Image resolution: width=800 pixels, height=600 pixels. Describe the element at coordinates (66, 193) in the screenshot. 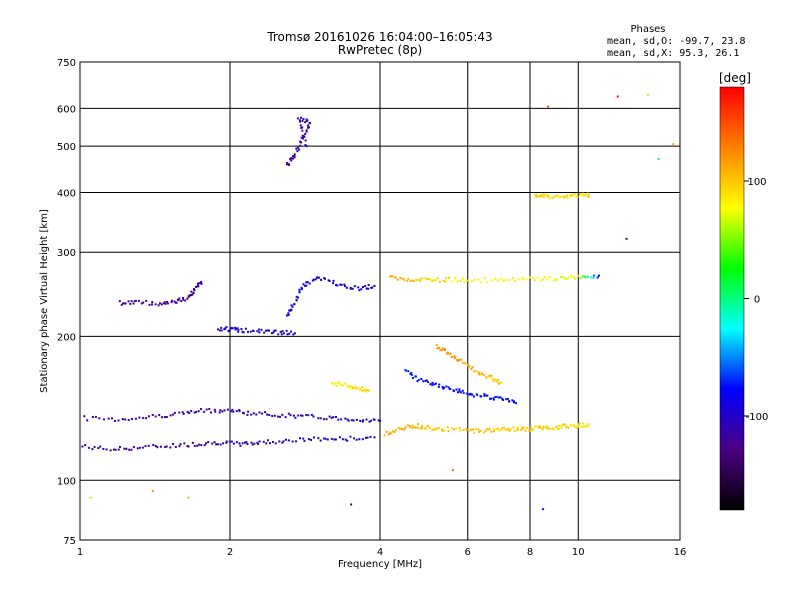

I see `y-tick-label: 400` at that location.